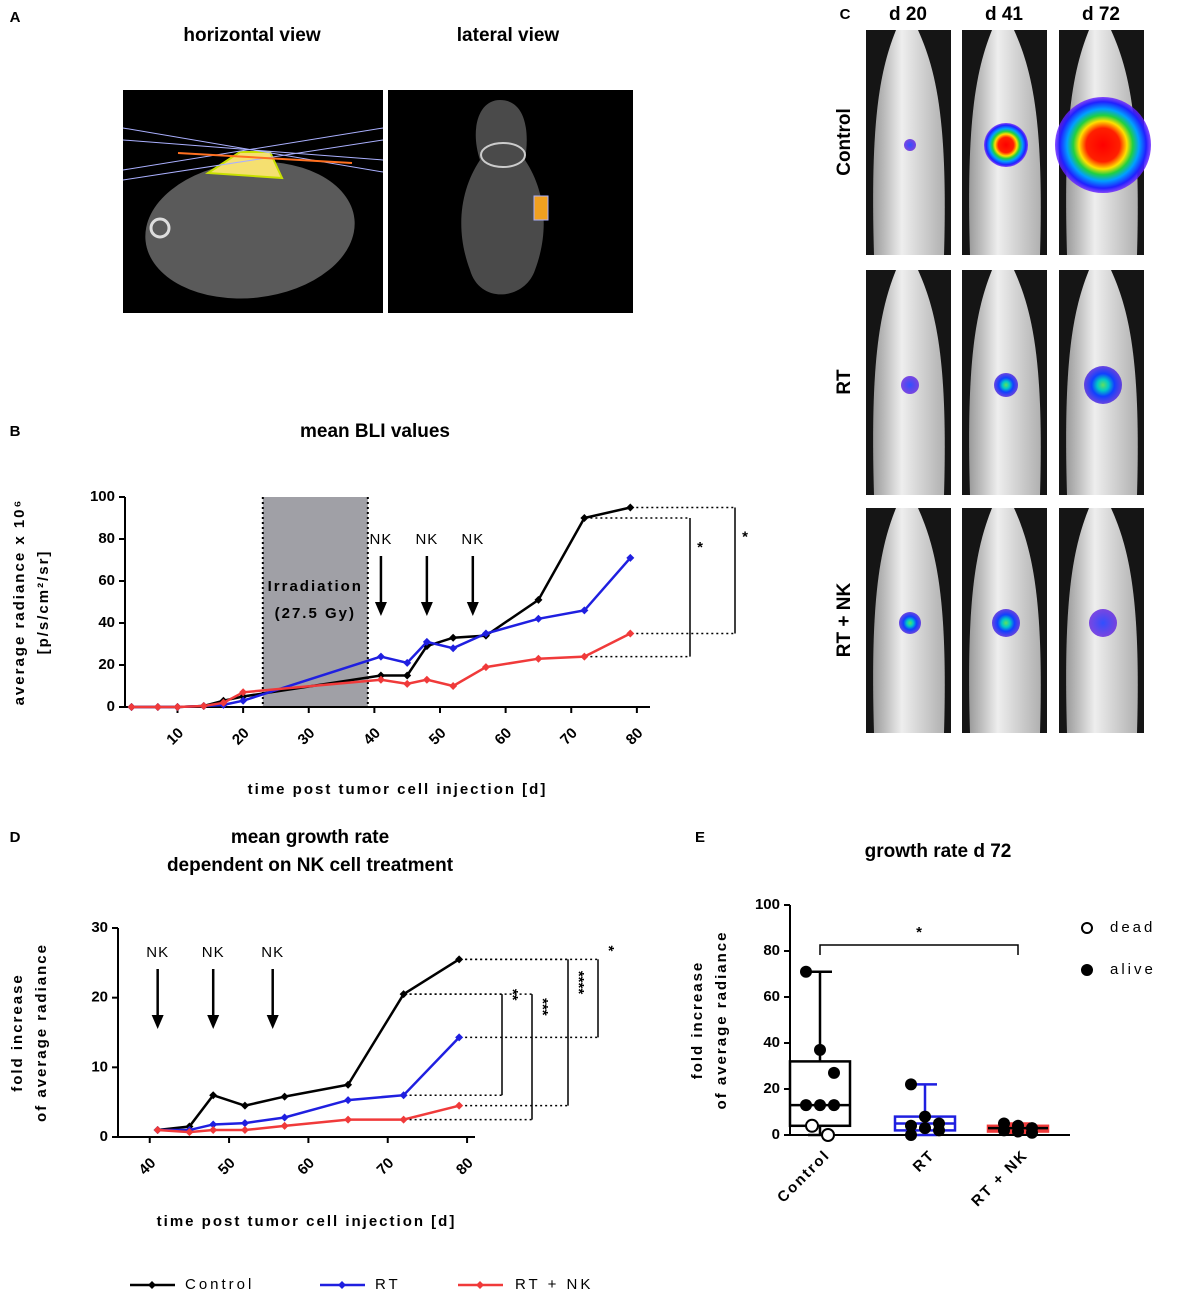 Image resolution: width=1193 pixels, height=1295 pixels. Describe the element at coordinates (106, 580) in the screenshot. I see `y-tick-label: 60` at that location.